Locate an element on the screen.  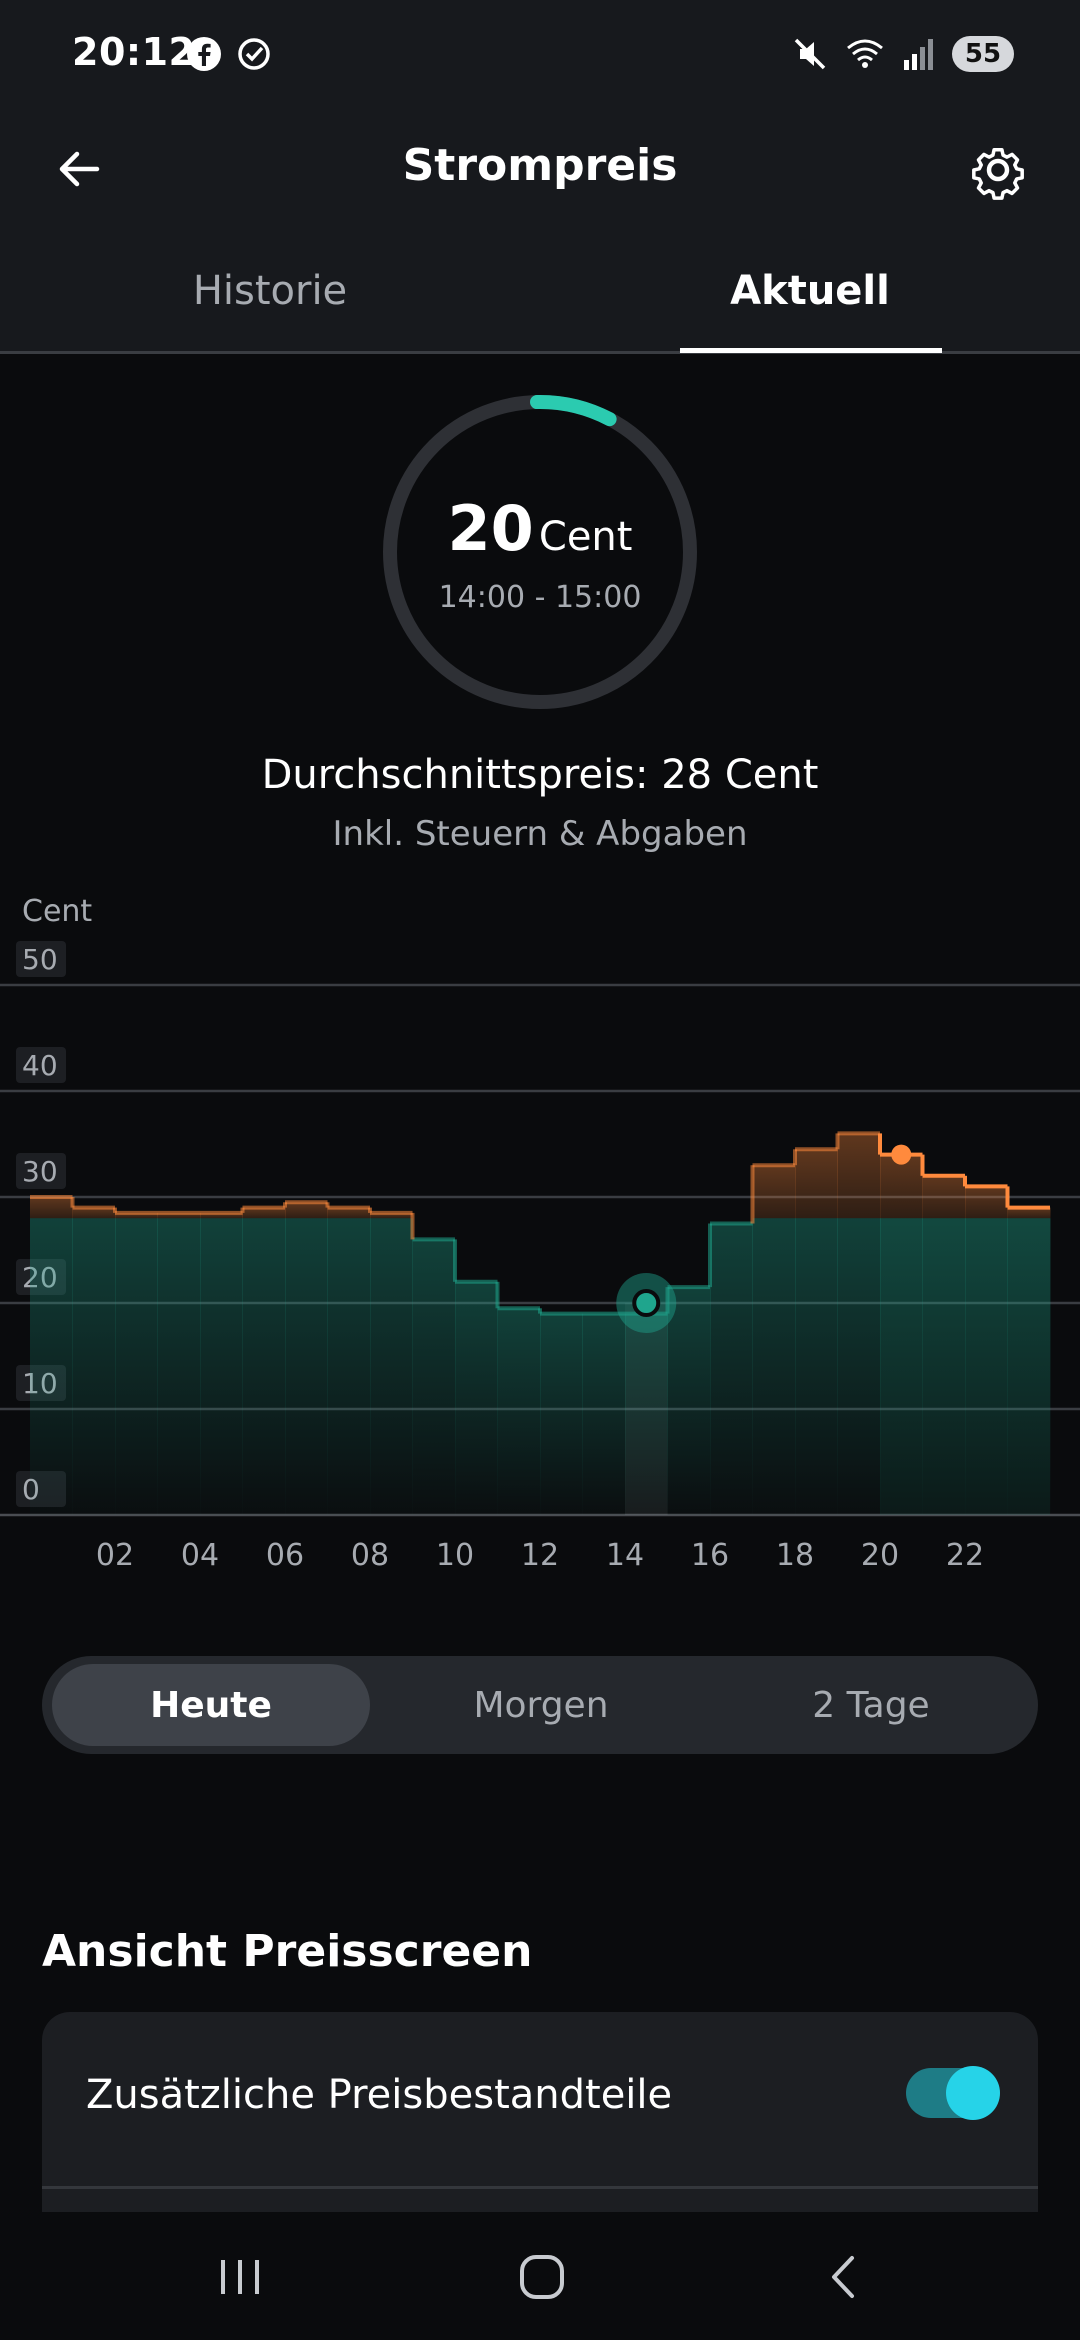
x-tick-label: 10 is located at coordinates (455, 1555).